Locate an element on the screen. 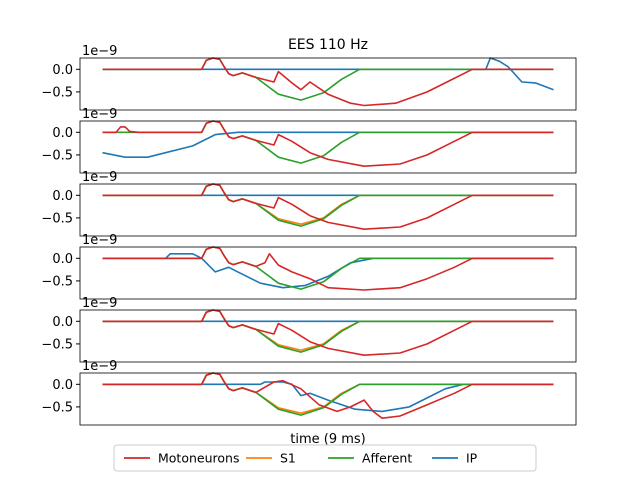 The image size is (640, 480). legend-entry-afferent: Afferent is located at coordinates (387, 458).